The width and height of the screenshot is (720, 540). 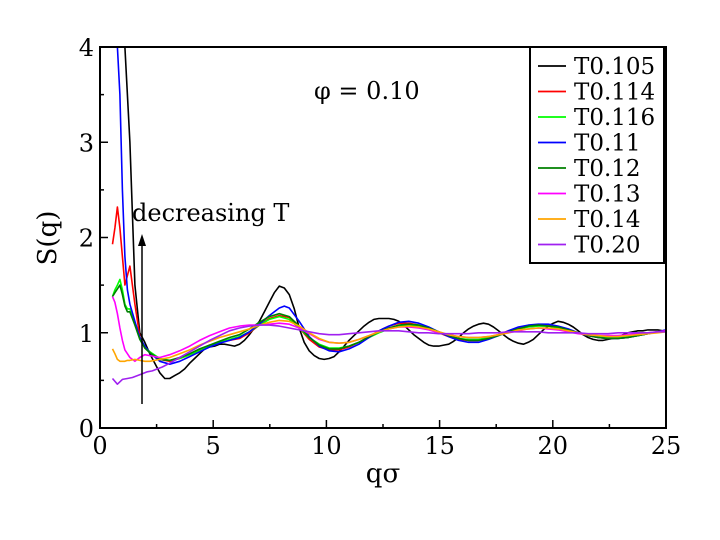 What do you see at coordinates (553, 446) in the screenshot?
I see `x-tick-label: 20` at bounding box center [553, 446].